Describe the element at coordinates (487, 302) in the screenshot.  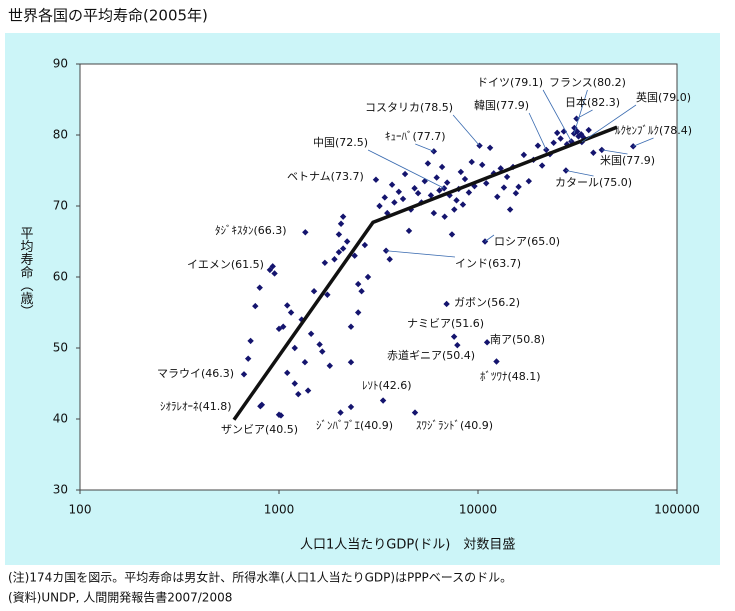
I see `annotation: ガボン(56.2)` at that location.